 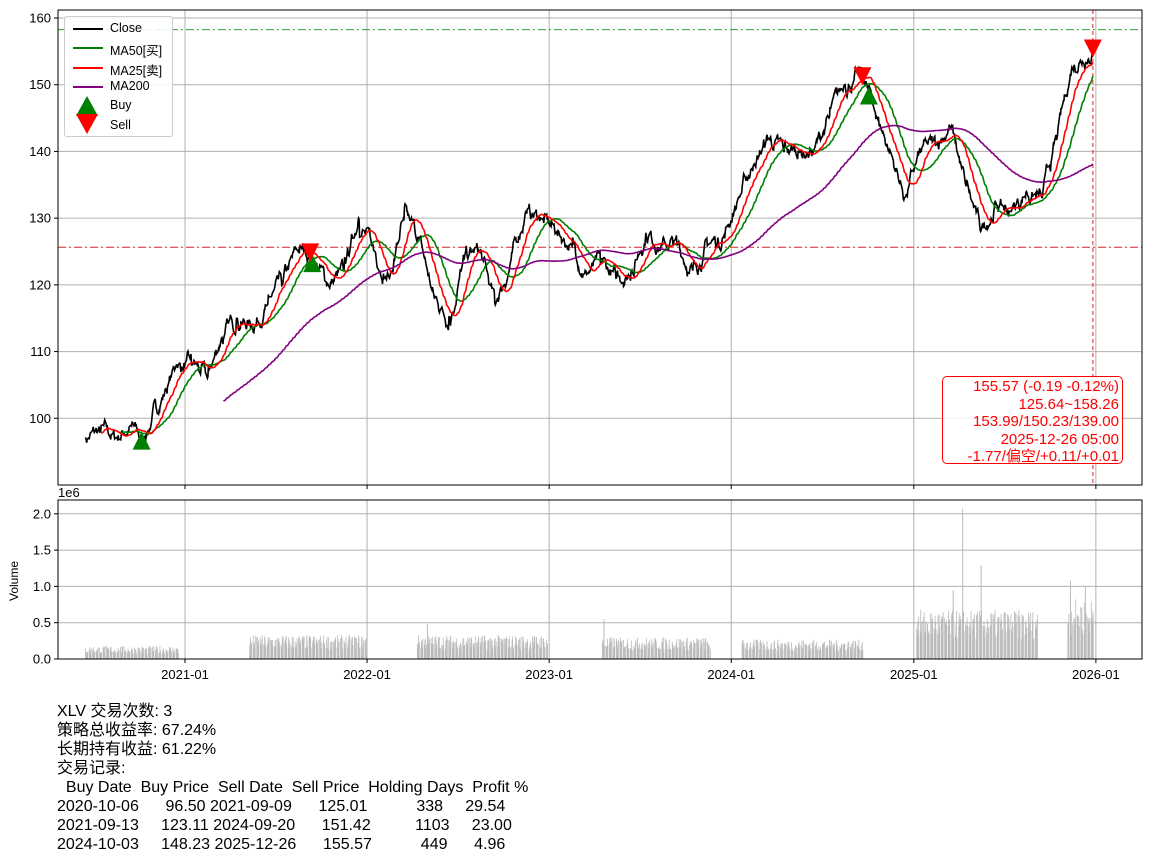 I want to click on legend-swatch, so click(x=88, y=48).